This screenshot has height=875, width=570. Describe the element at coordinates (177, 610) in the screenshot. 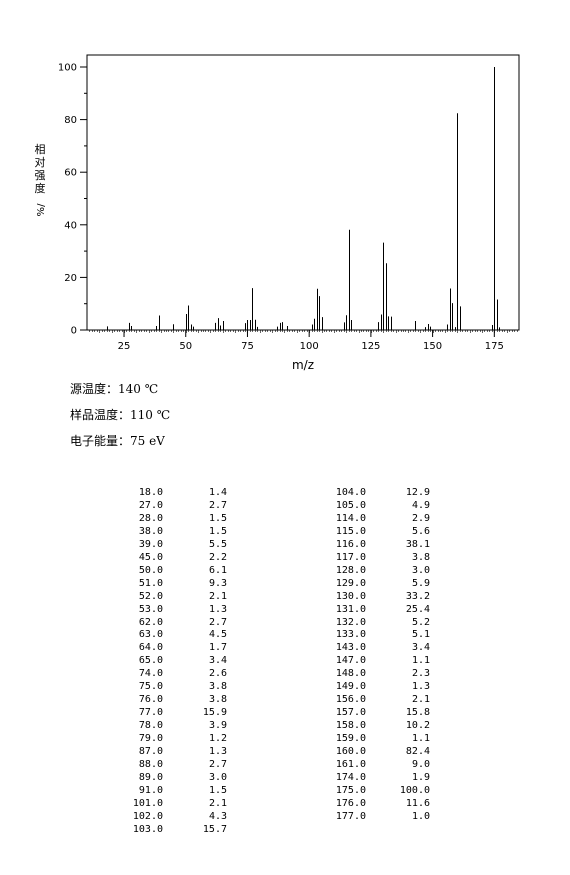

I see `table-row: 53.0 1.3` at that location.